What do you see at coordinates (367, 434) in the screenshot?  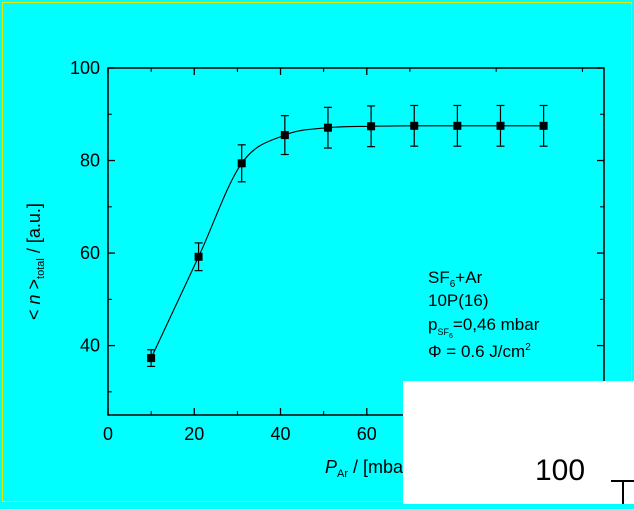 I see `x-tick-label: 60` at bounding box center [367, 434].